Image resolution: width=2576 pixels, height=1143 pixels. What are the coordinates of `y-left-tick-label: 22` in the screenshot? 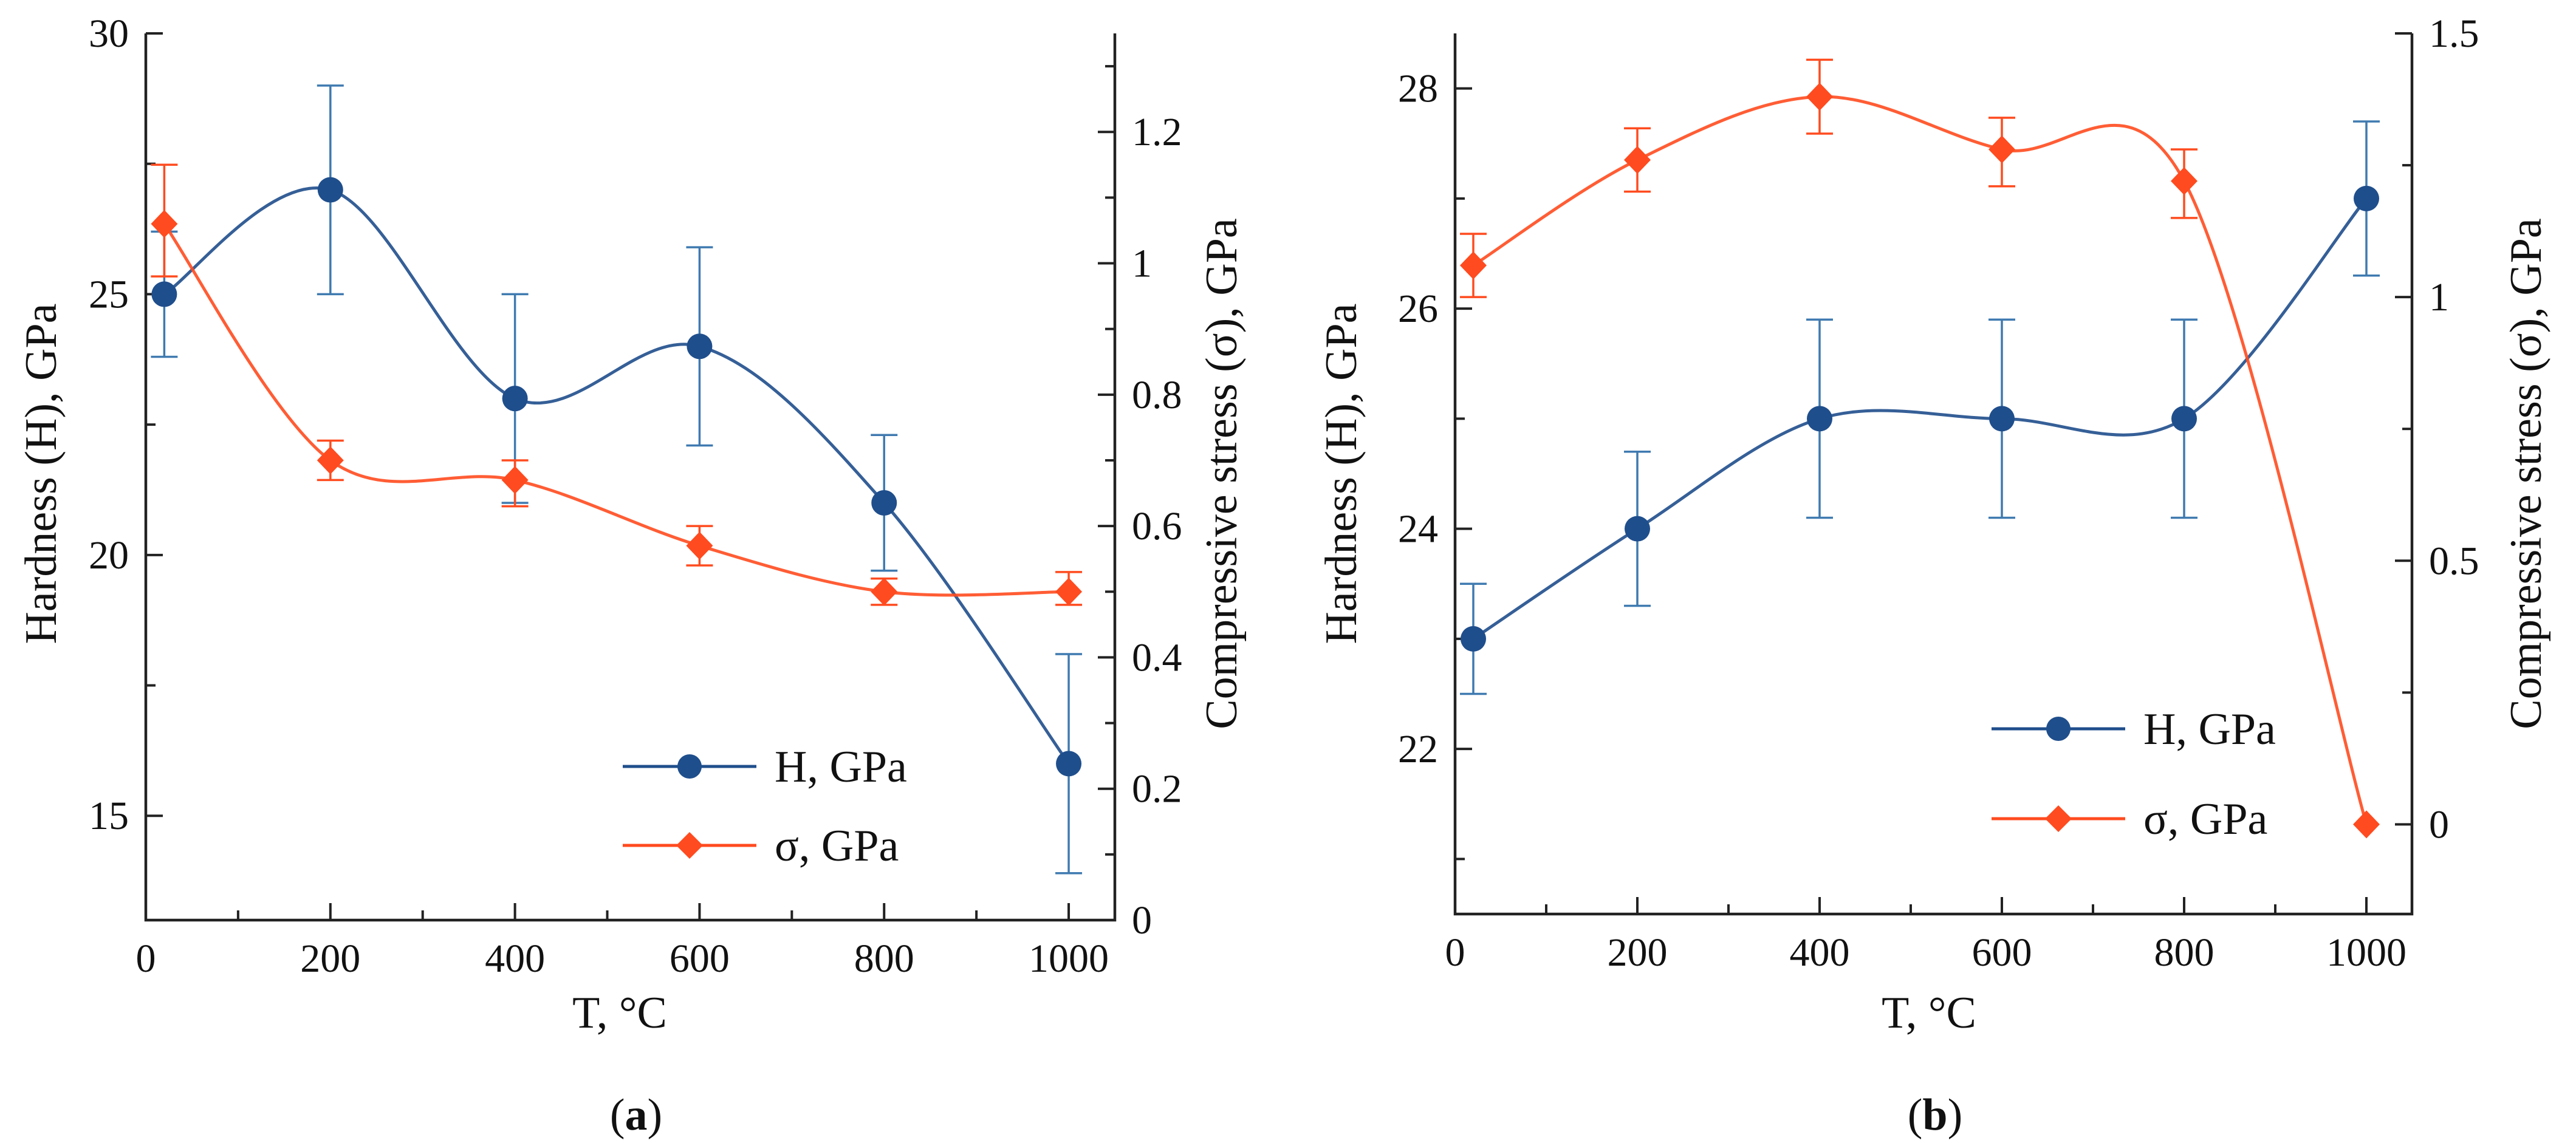 It's located at (1418, 749).